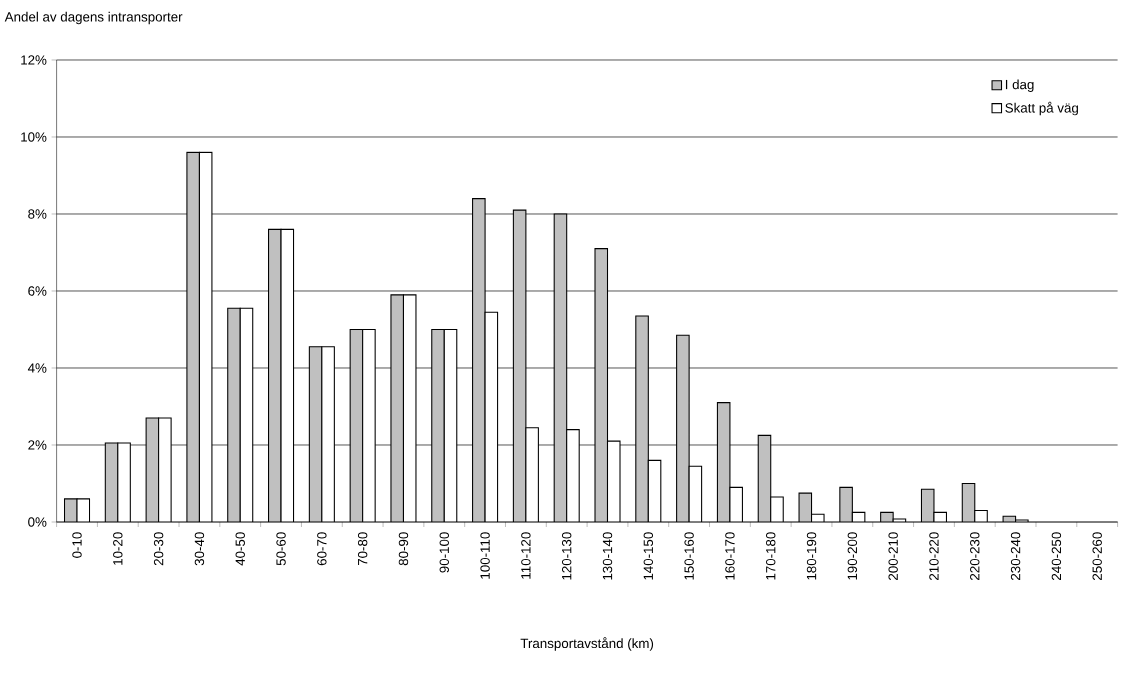 This screenshot has height=675, width=1138. Describe the element at coordinates (37, 368) in the screenshot. I see `y-tick-label: 4%` at that location.